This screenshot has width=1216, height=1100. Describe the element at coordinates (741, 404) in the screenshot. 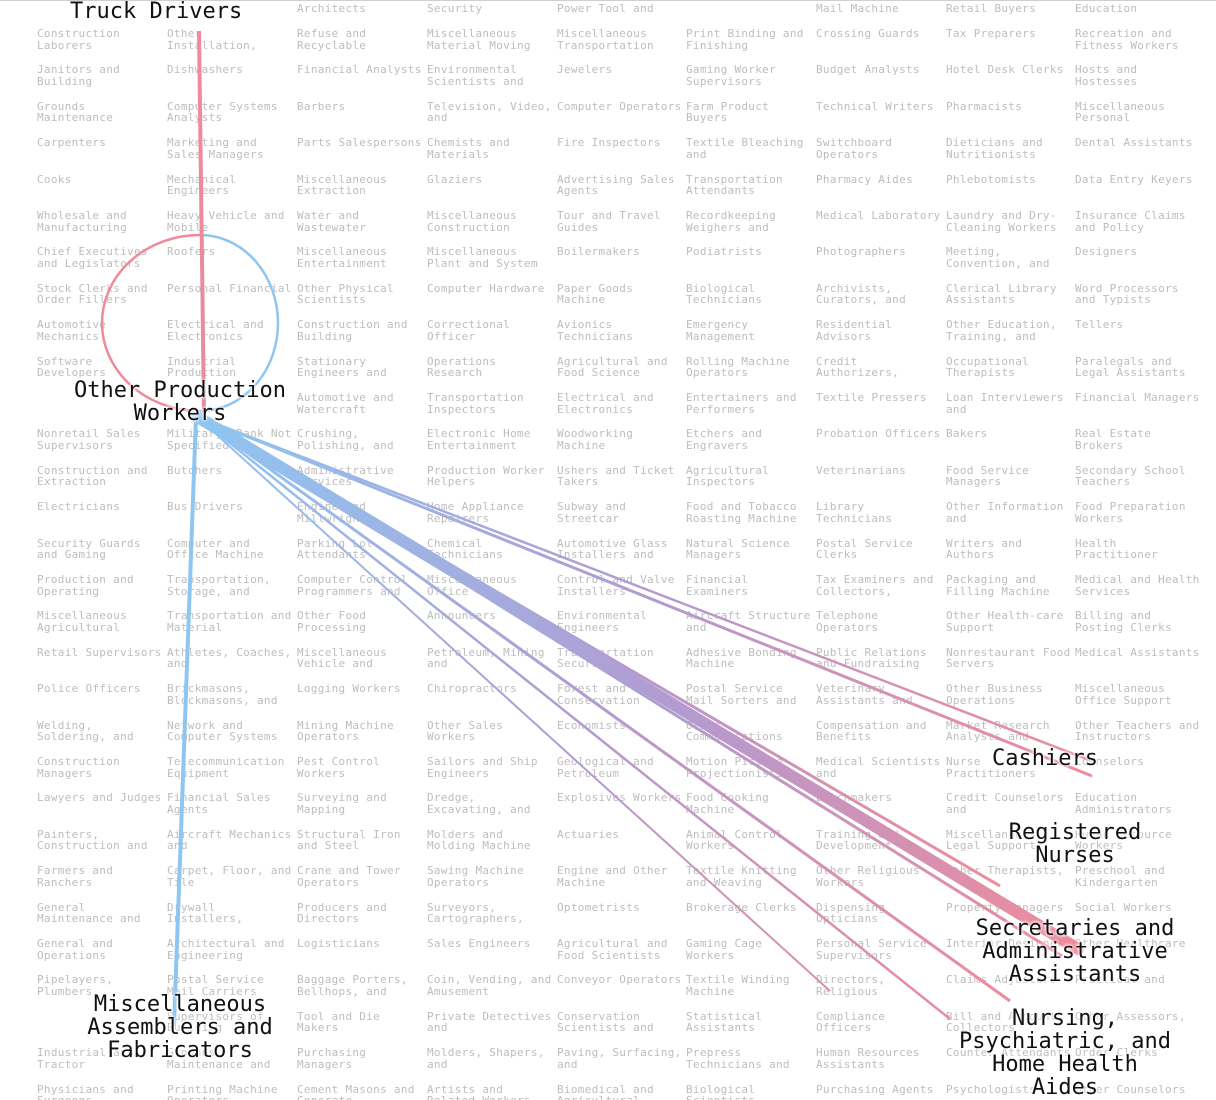

I see `grid-cell: Entertainers and Performers` at that location.